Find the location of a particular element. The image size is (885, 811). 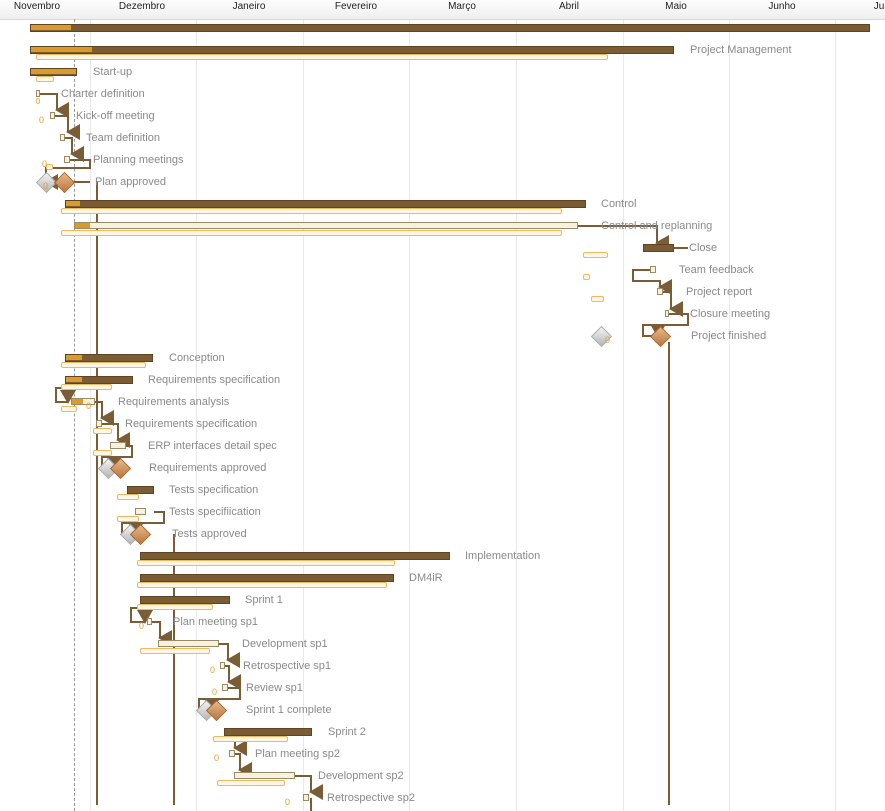

task-label: Project finished is located at coordinates (729, 336).